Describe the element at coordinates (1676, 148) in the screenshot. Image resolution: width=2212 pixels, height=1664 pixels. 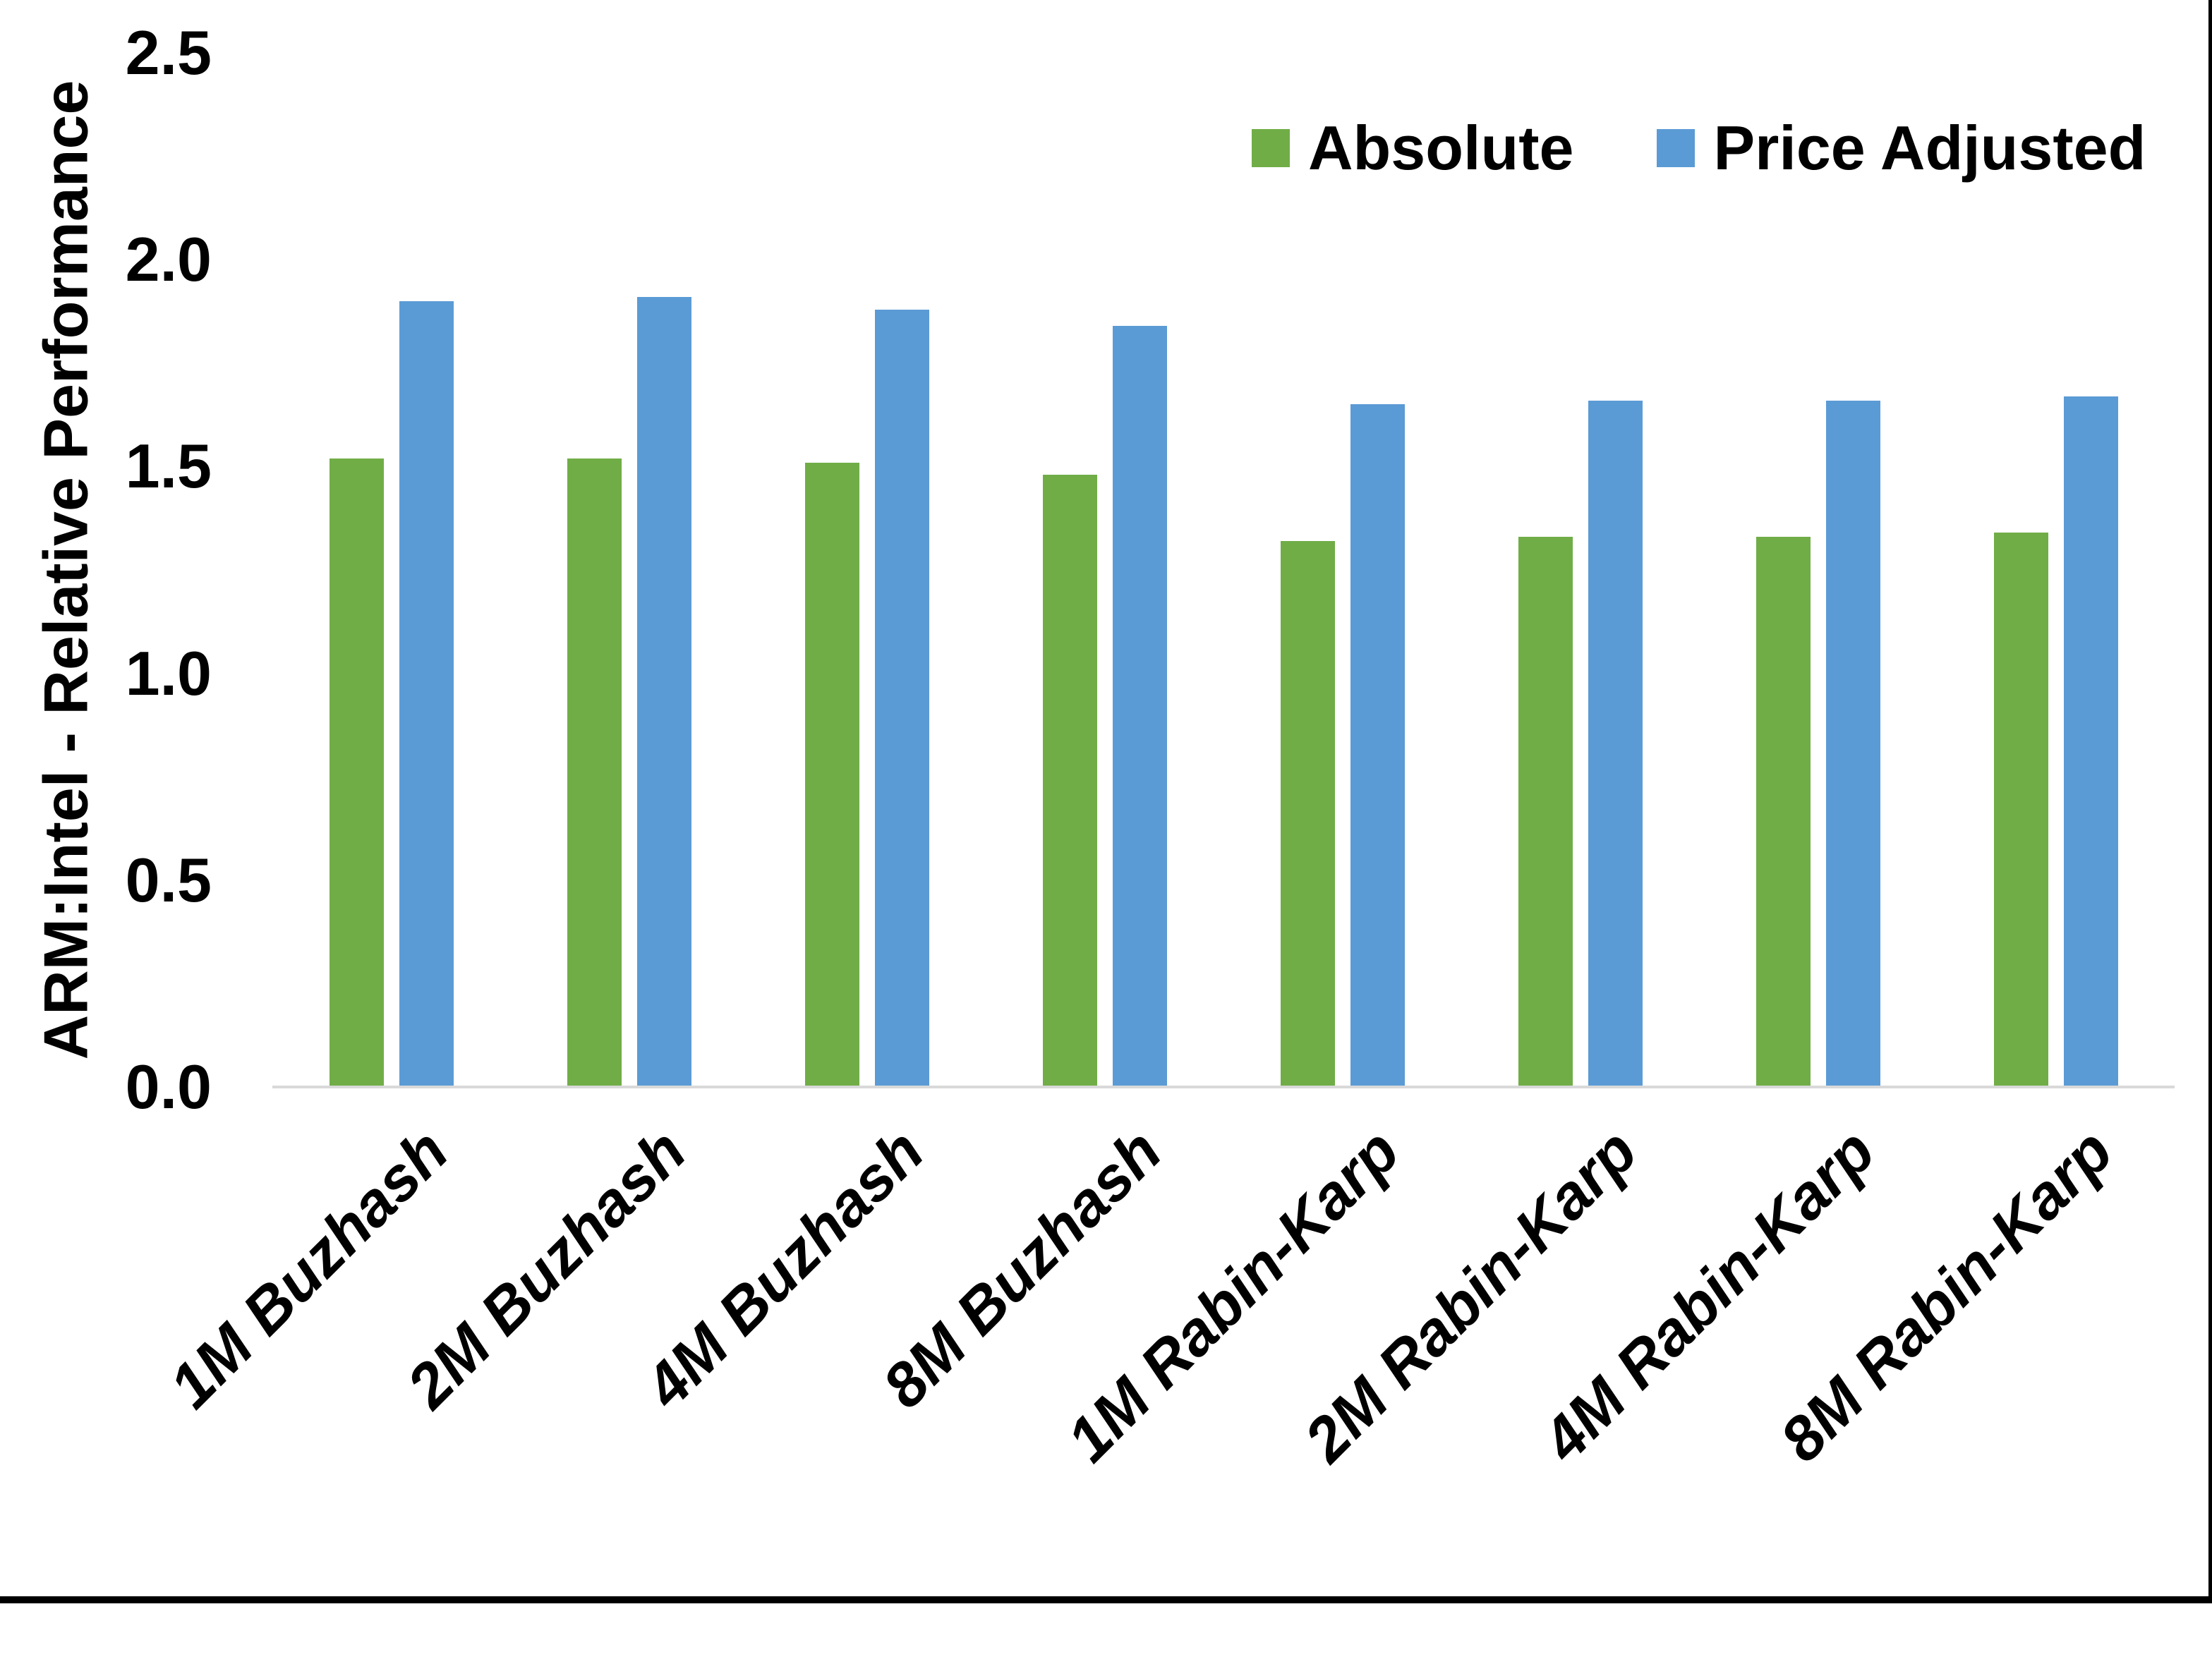
I see `legend-swatch-price-adjusted` at that location.